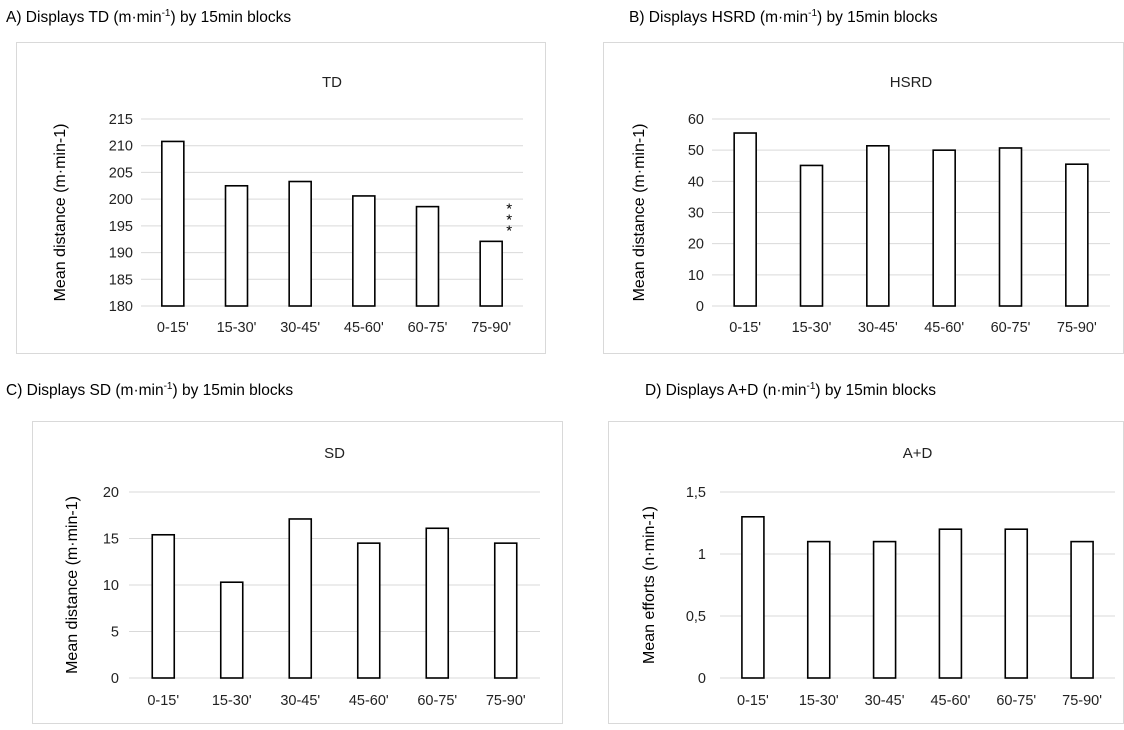 The width and height of the screenshot is (1124, 730). What do you see at coordinates (334, 453) in the screenshot?
I see `chart-title: SD` at bounding box center [334, 453].